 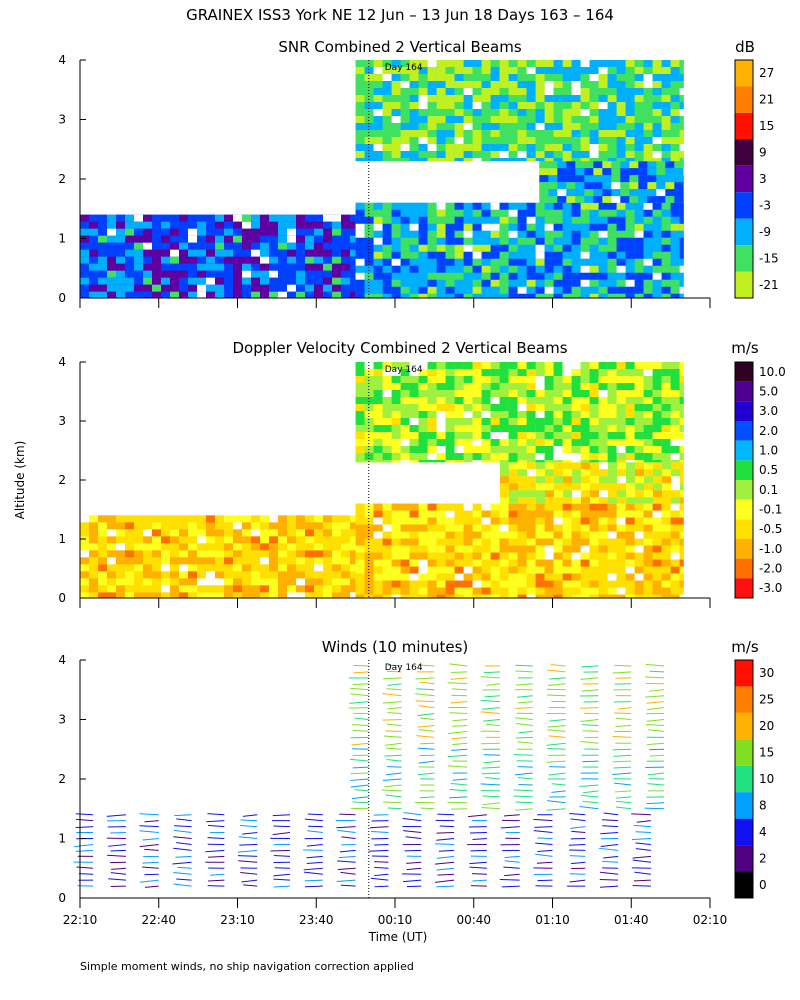 I want to click on colorbar-label: -9, so click(x=765, y=232).